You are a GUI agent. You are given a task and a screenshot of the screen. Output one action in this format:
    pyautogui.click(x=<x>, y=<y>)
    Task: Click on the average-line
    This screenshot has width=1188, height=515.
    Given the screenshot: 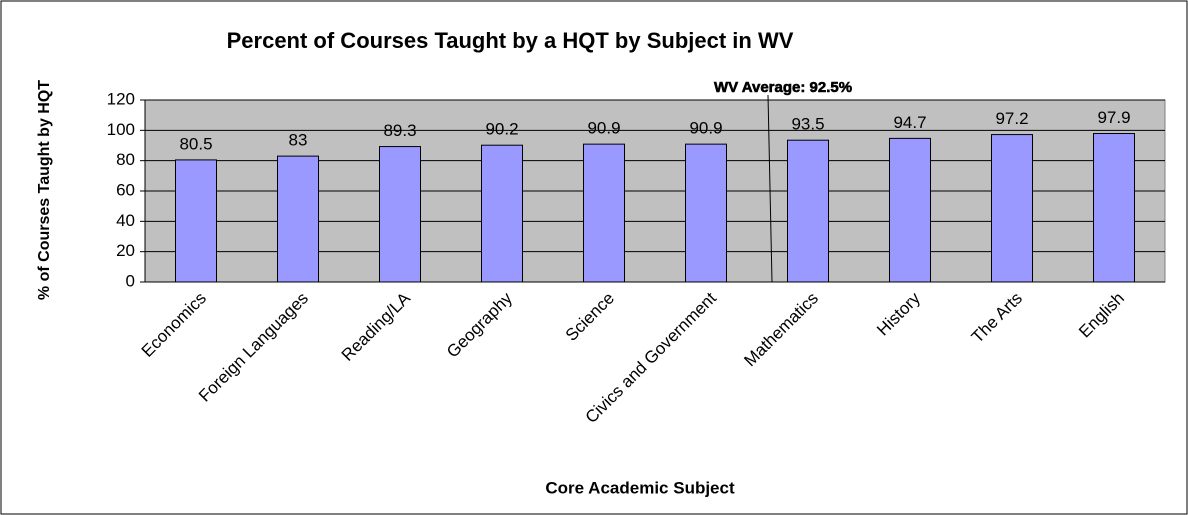 What is the action you would take?
    pyautogui.click(x=770, y=188)
    